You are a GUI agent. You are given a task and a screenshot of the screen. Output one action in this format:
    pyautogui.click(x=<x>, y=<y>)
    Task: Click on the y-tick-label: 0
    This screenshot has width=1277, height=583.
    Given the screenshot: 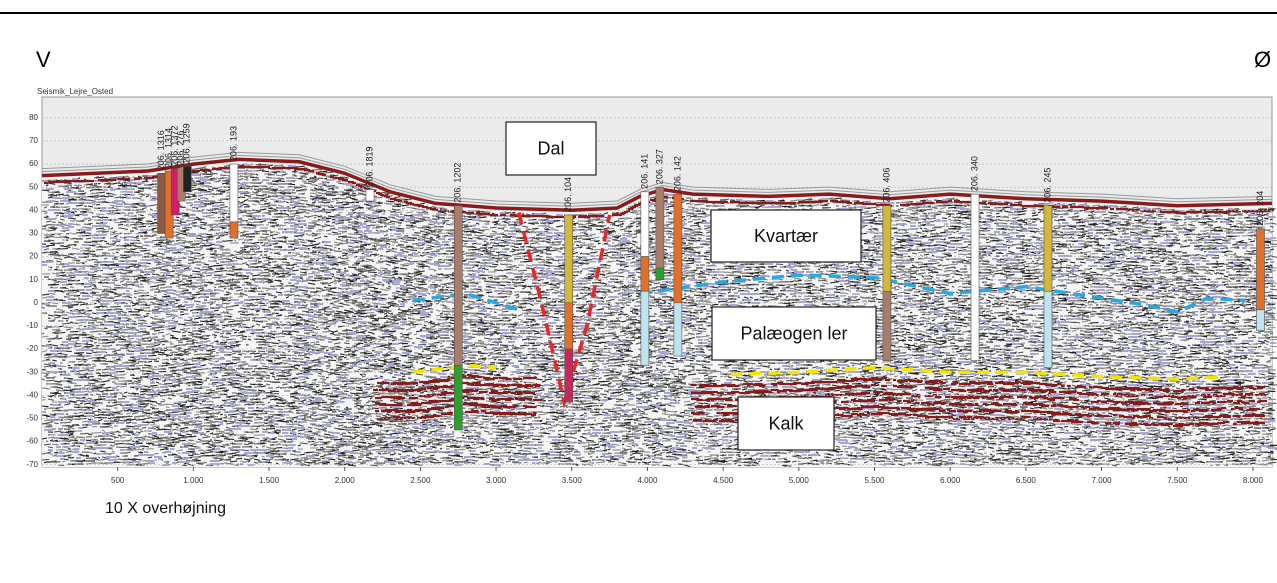 What is the action you would take?
    pyautogui.click(x=36, y=302)
    